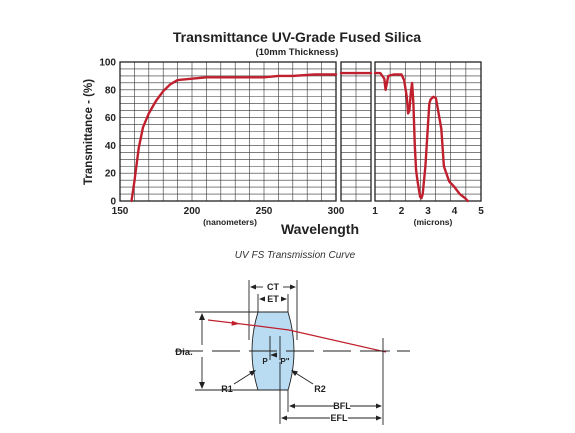 This screenshot has width=575, height=433. I want to click on nanometers-unit-label: (nanometers), so click(230, 222).